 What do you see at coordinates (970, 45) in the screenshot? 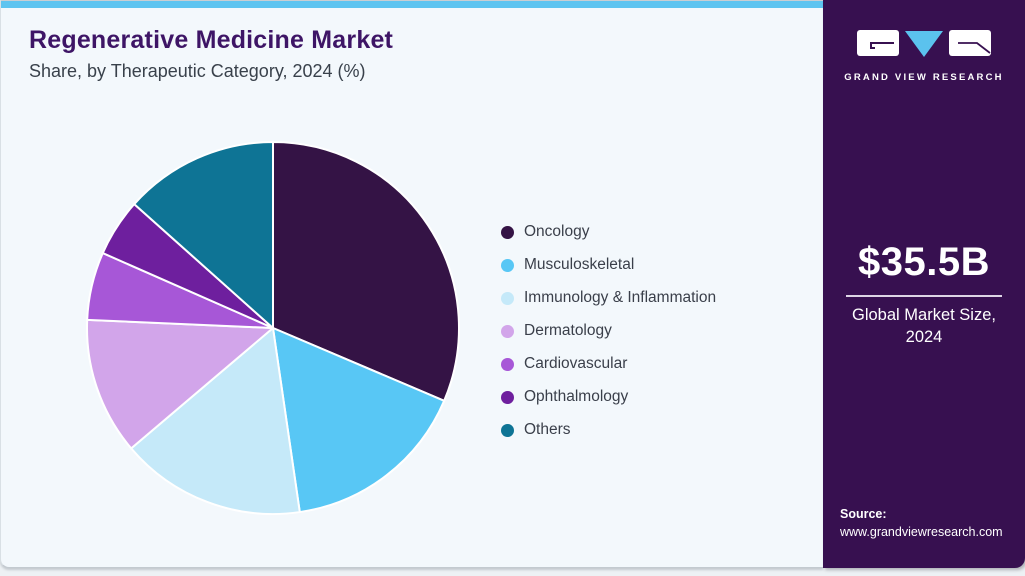
I see `logo-r-icon` at bounding box center [970, 45].